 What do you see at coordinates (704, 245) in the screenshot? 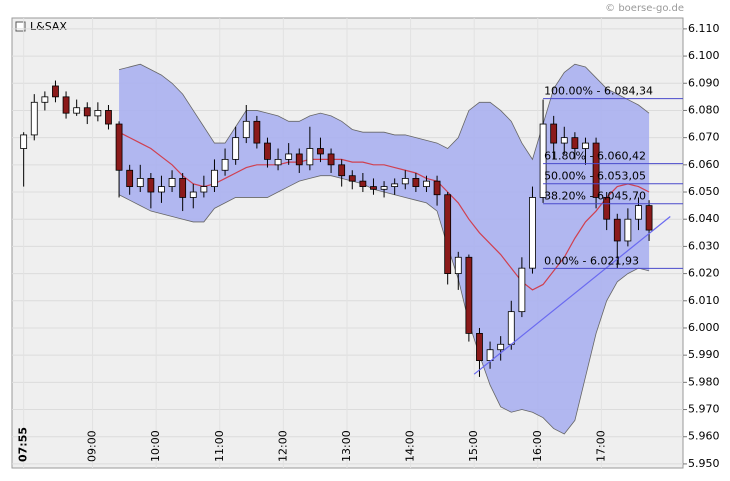
I see `y-tick-label: 6.030` at bounding box center [704, 245].